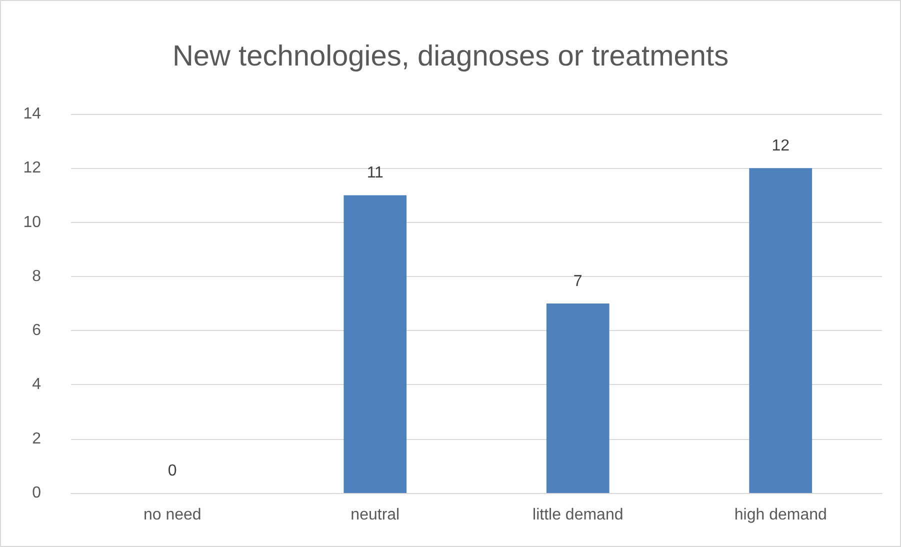  What do you see at coordinates (172, 471) in the screenshot?
I see `data-label: 0` at bounding box center [172, 471].